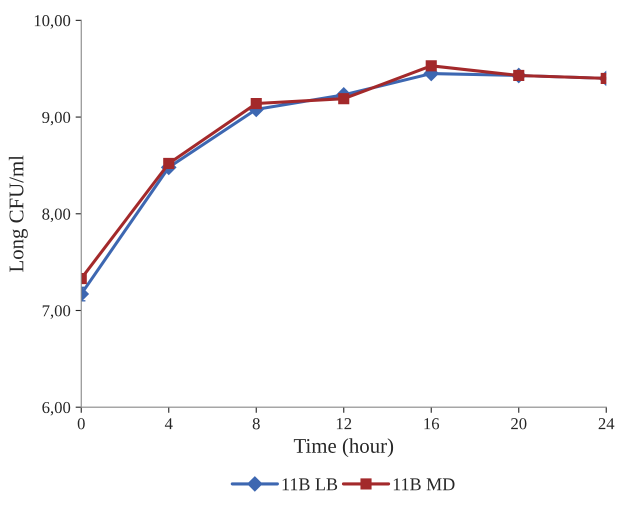  Describe the element at coordinates (52, 22) in the screenshot. I see `y-tick-label: 10,00` at that location.